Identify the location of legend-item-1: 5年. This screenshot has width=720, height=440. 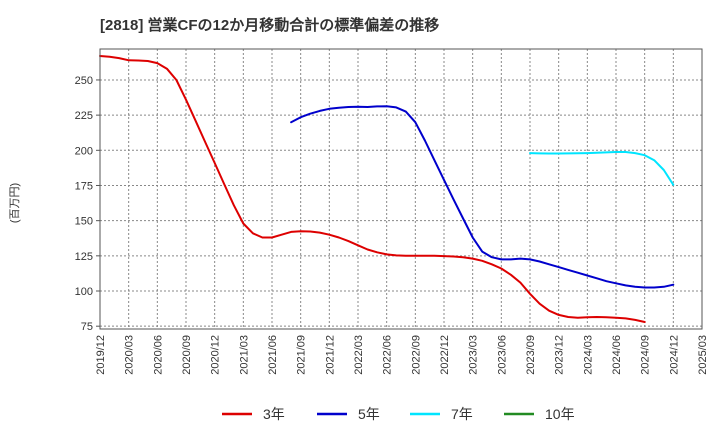
(348, 414).